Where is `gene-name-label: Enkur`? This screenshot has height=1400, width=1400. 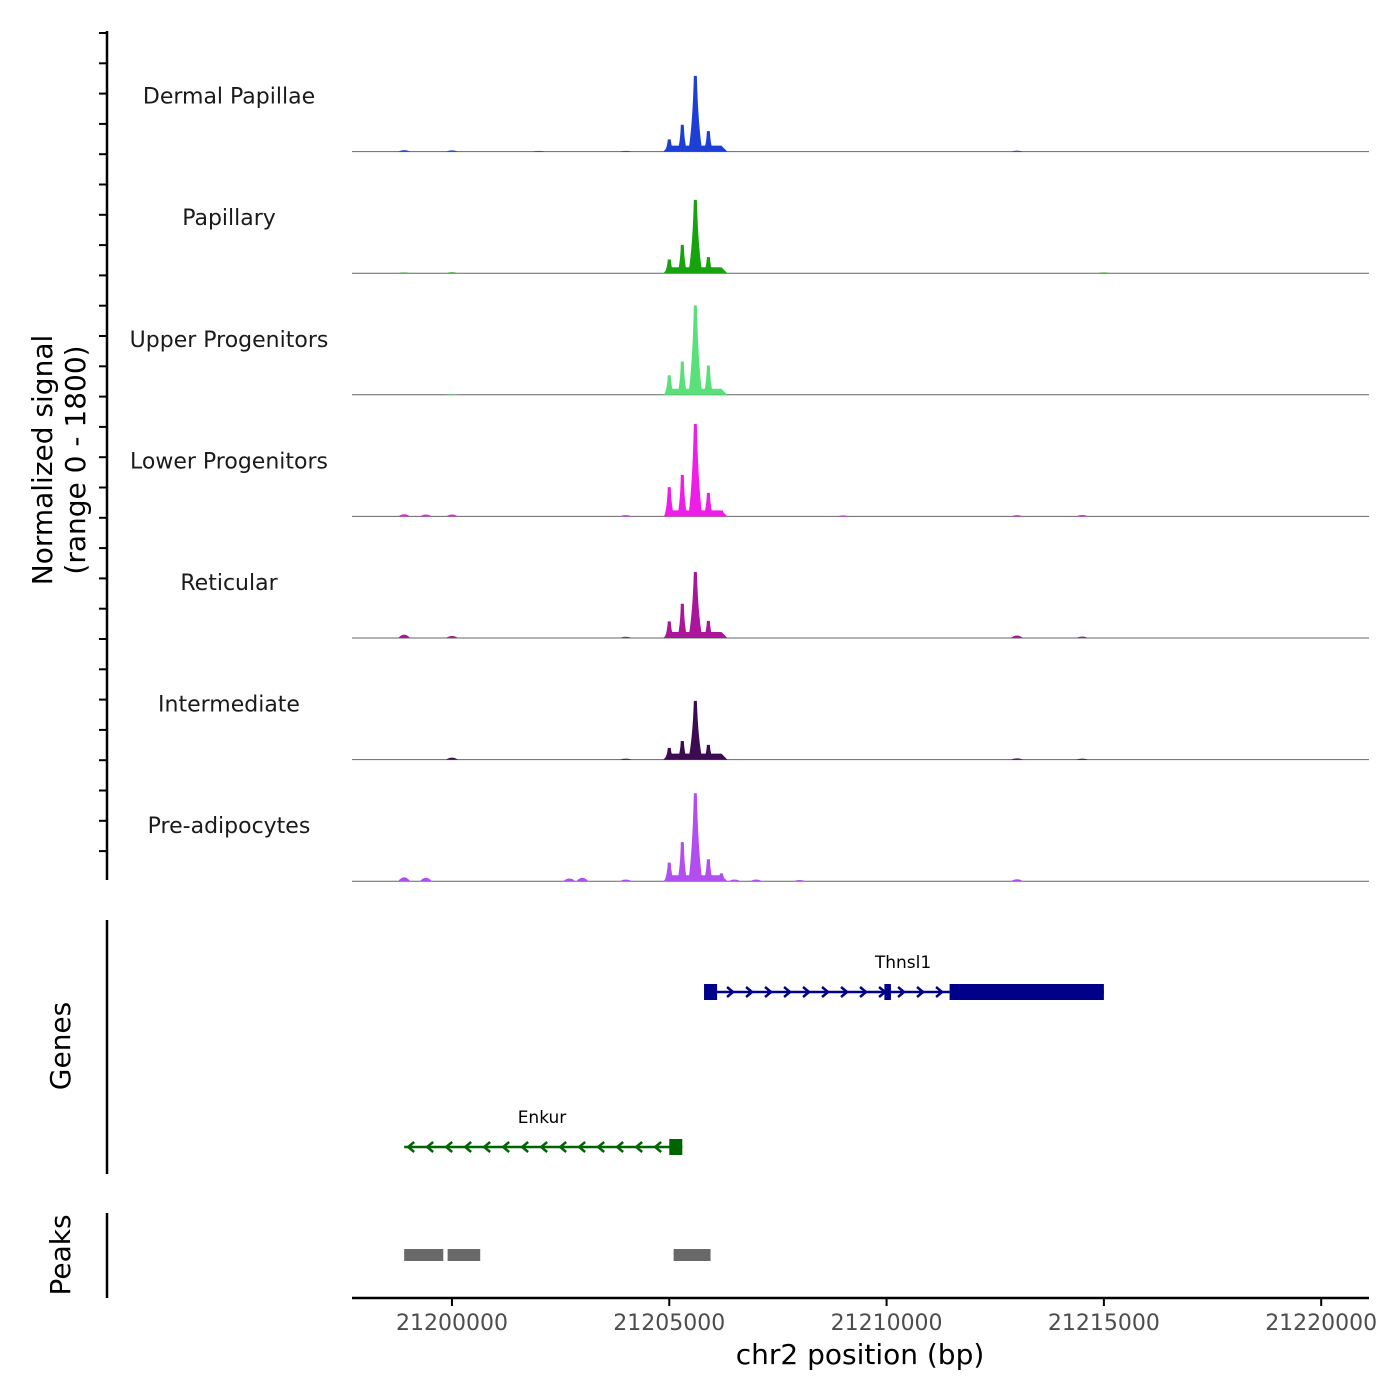 gene-name-label: Enkur is located at coordinates (542, 1118).